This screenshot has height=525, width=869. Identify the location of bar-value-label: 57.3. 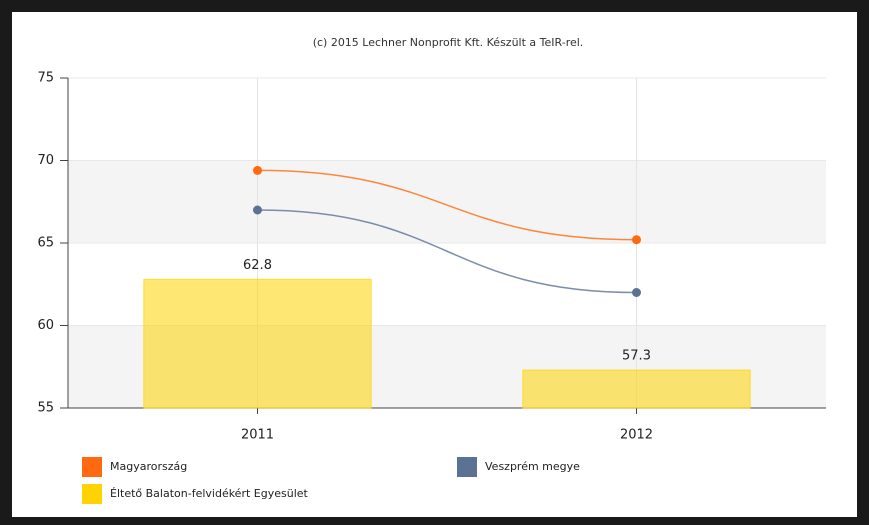
(636, 356).